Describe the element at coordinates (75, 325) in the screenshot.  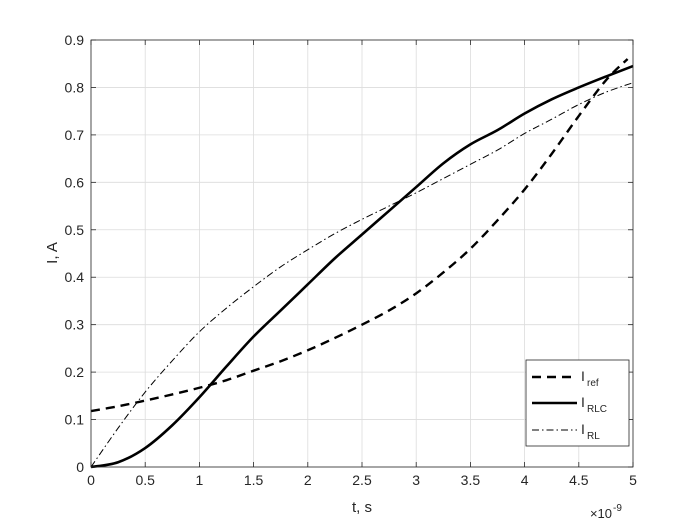
I see `y-tick-label: 0.3` at that location.